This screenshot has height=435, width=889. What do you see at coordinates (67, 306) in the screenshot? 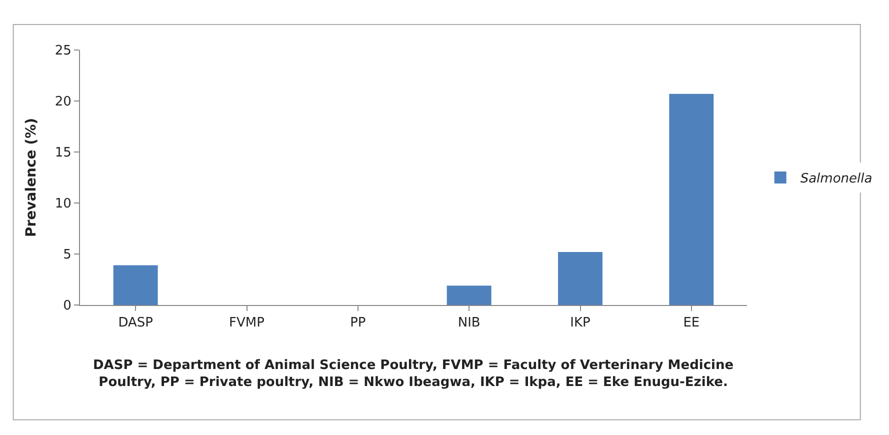
I see `y-tick-label: 0` at bounding box center [67, 306].